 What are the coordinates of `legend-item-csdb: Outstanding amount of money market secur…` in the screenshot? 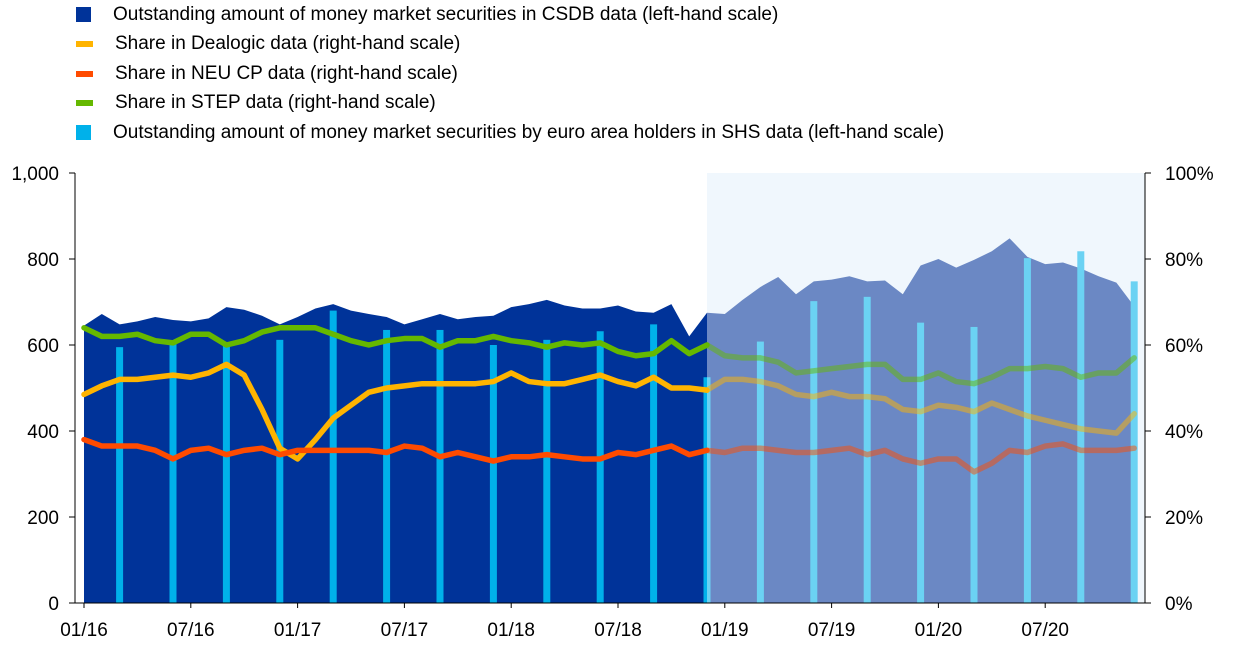 It's located at (510, 15).